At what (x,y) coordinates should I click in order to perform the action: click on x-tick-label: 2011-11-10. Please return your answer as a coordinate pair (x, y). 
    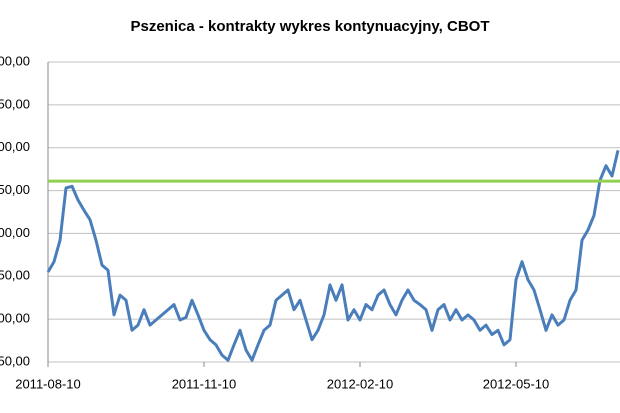
    Looking at the image, I should click on (204, 383).